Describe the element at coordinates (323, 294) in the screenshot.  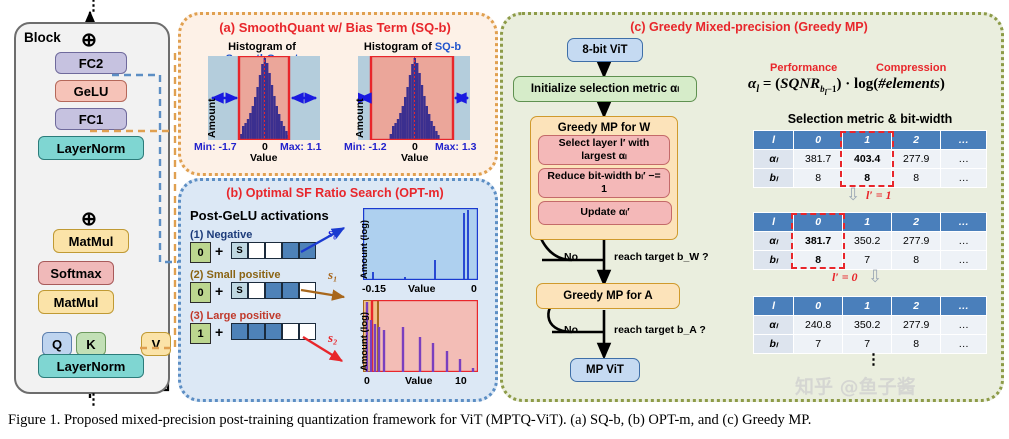
I see `panel-b-arrows` at that location.